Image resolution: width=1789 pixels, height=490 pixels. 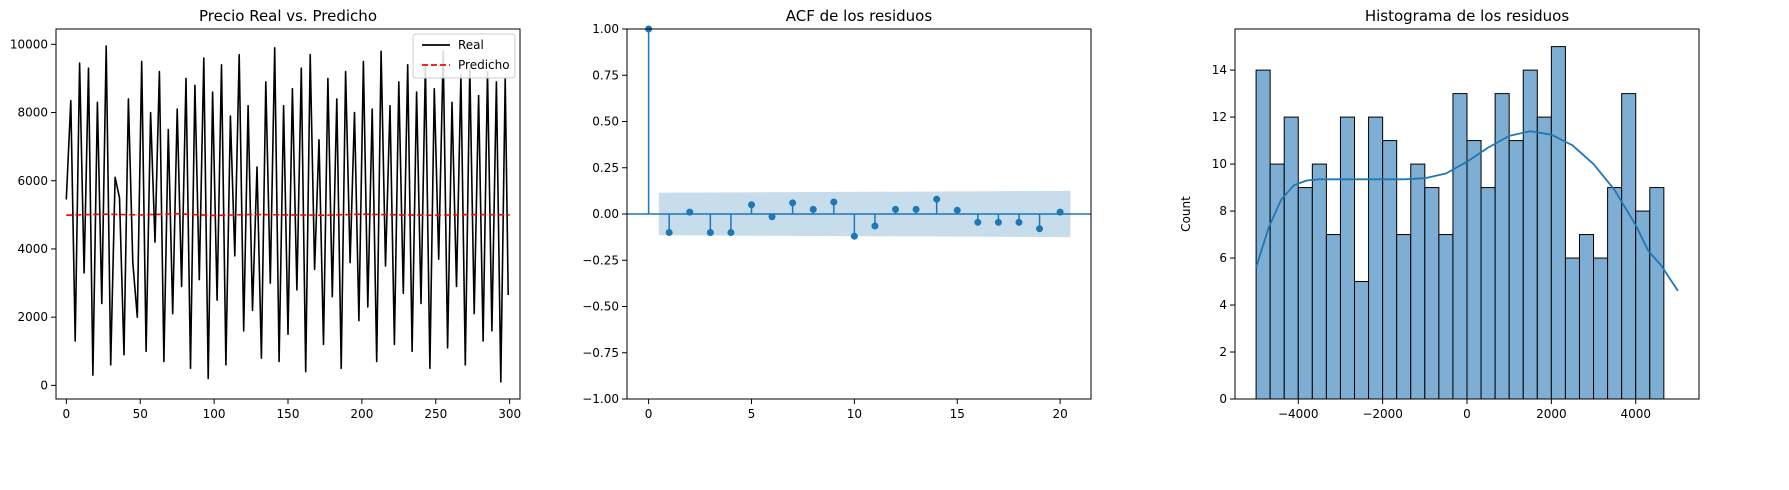 What do you see at coordinates (288, 16) in the screenshot?
I see `panel-price-title: Precio Real vs. Predicho` at bounding box center [288, 16].